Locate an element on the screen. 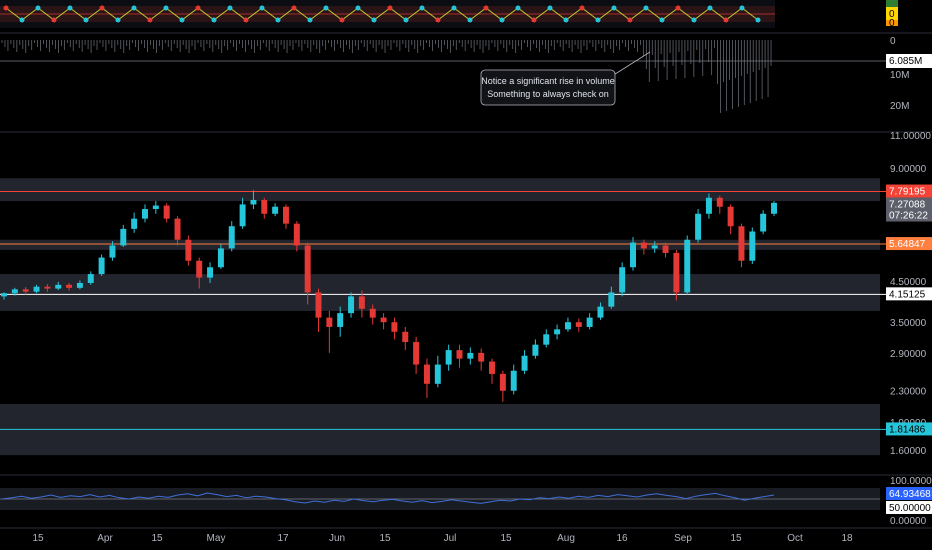  support-resistance-zone is located at coordinates (440, 190).